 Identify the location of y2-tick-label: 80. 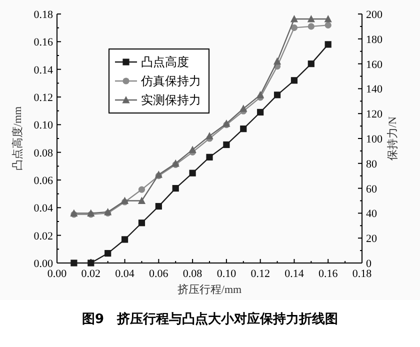
(372, 164).